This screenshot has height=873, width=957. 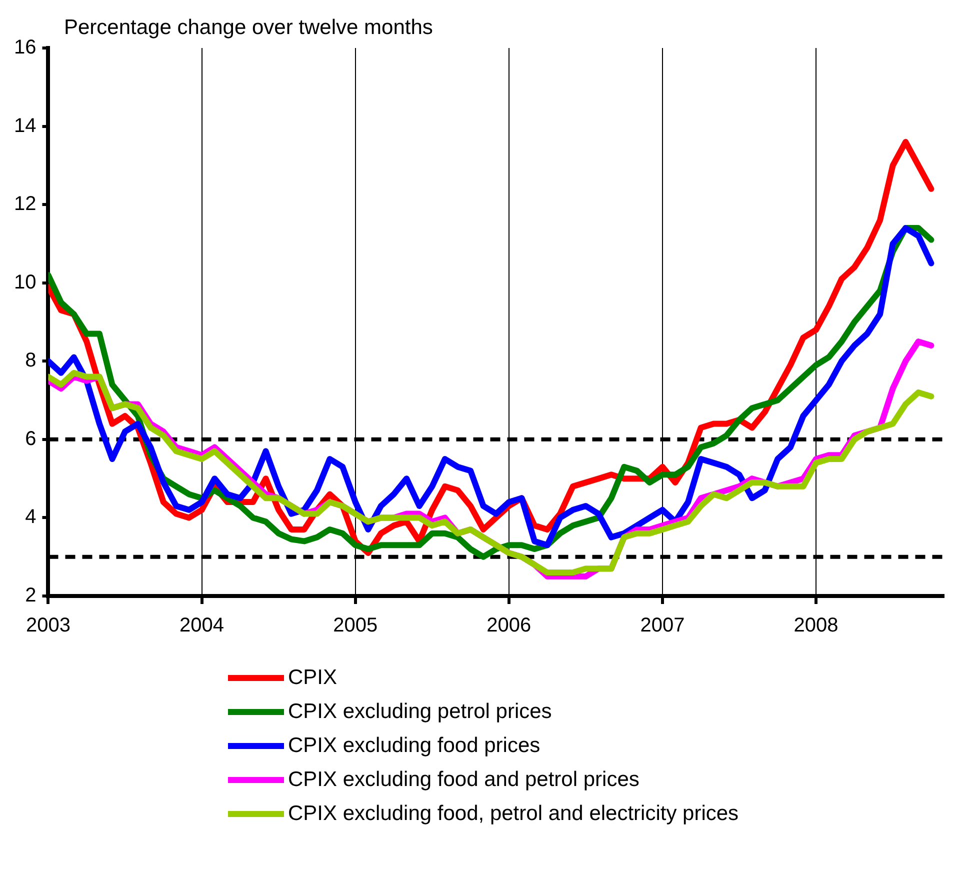 I want to click on x-tick-label: 2004, so click(x=202, y=625).